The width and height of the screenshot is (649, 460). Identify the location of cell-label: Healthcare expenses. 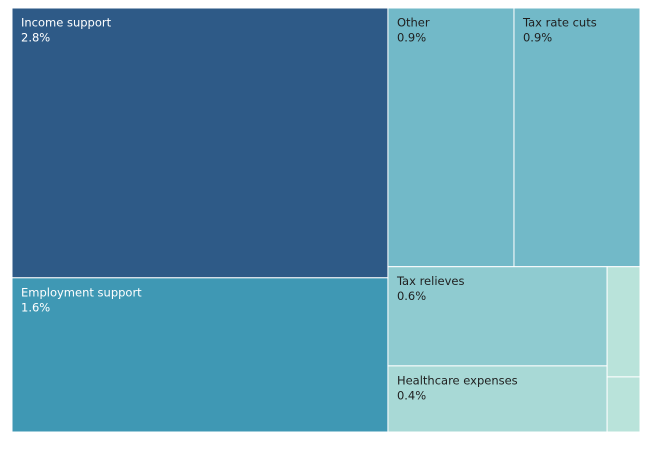
(457, 380).